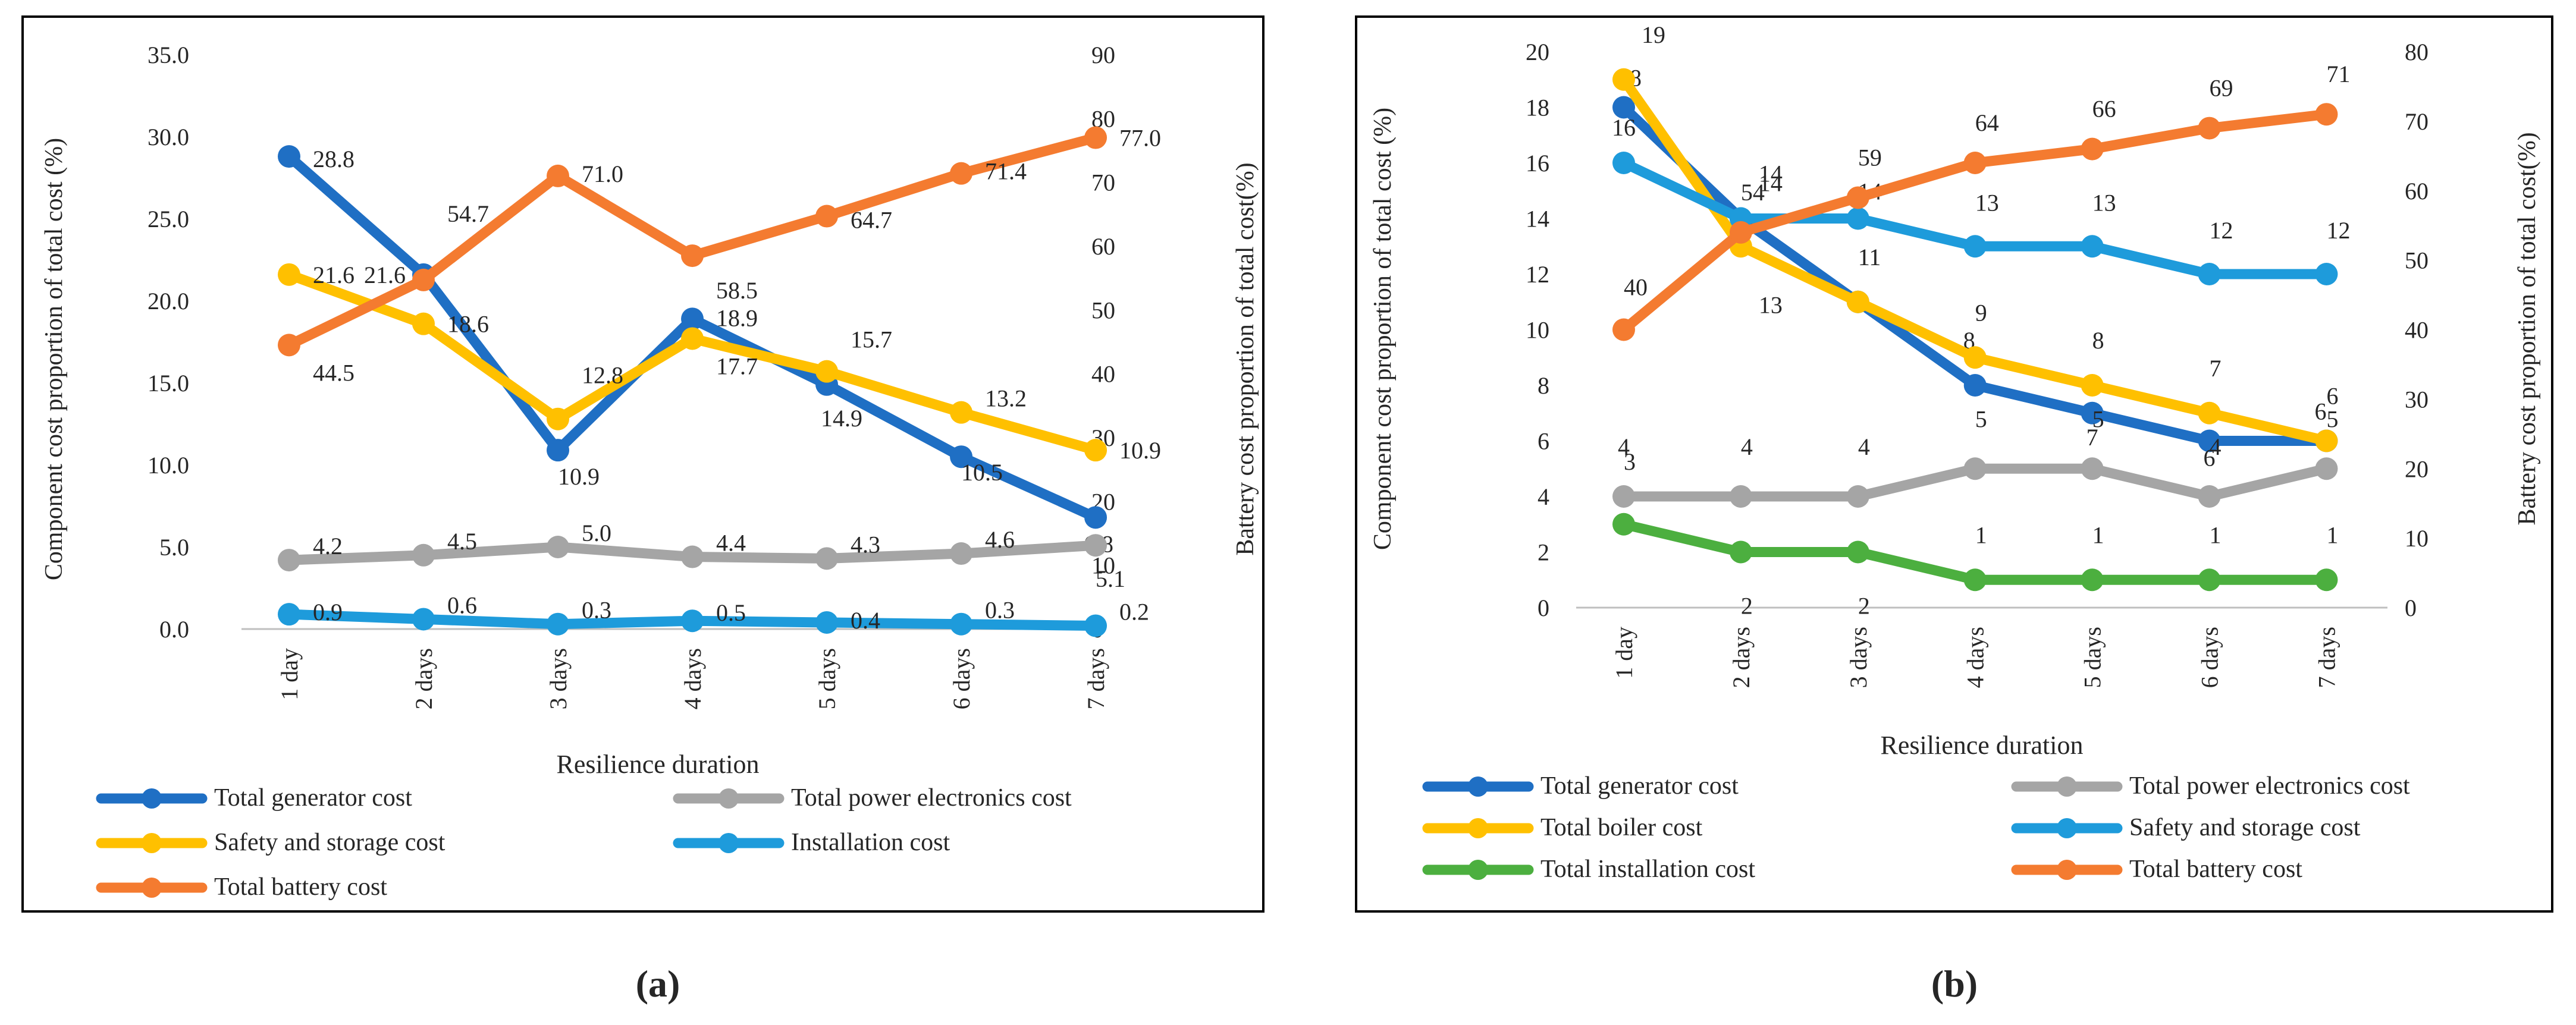 The width and height of the screenshot is (2576, 1025). What do you see at coordinates (2221, 230) in the screenshot?
I see `pb-data-label: 12` at bounding box center [2221, 230].